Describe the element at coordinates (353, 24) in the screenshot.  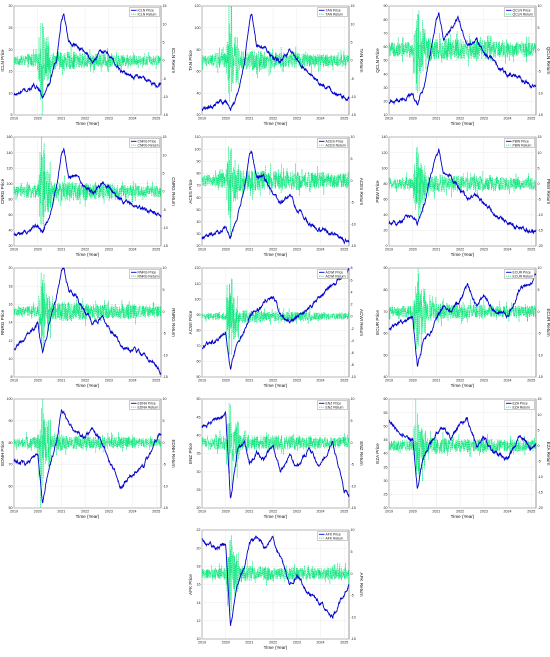
I see `y2-tick-label: 10` at that location.